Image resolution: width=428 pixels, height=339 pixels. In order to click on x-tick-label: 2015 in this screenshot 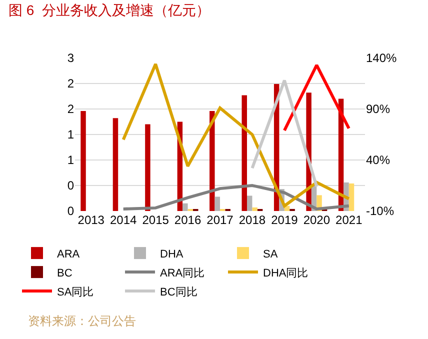, I will do `click(156, 220)`.